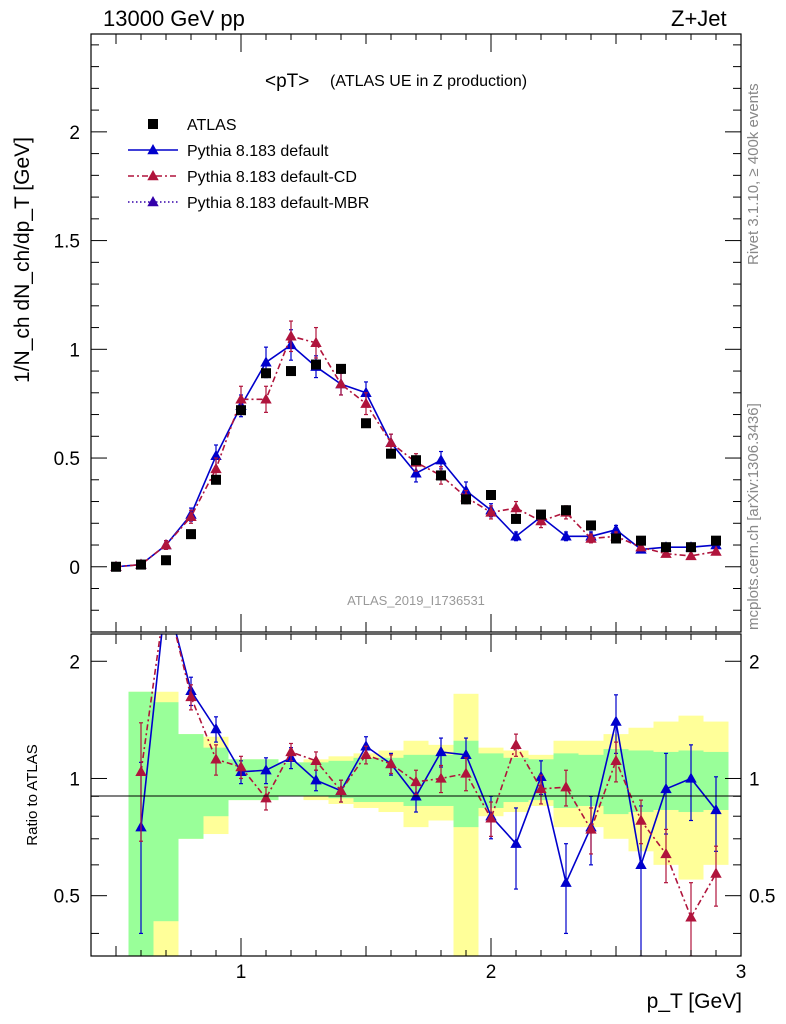  What do you see at coordinates (74, 568) in the screenshot?
I see `main-y-tick-label: 0` at bounding box center [74, 568].